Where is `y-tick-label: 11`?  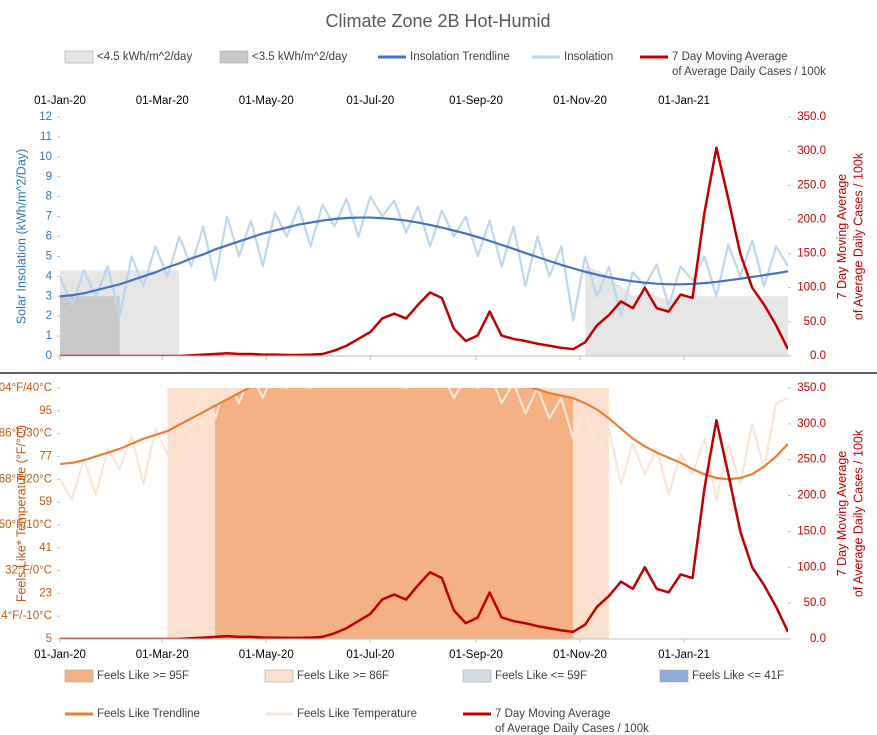
y-tick-label: 11 is located at coordinates (46, 137).